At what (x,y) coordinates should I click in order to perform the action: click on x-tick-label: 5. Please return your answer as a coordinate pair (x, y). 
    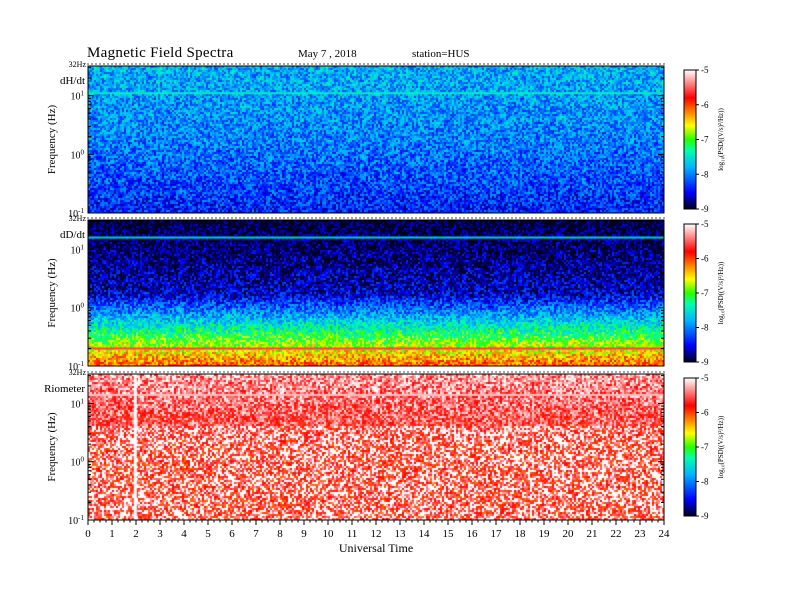
    Looking at the image, I should click on (208, 534).